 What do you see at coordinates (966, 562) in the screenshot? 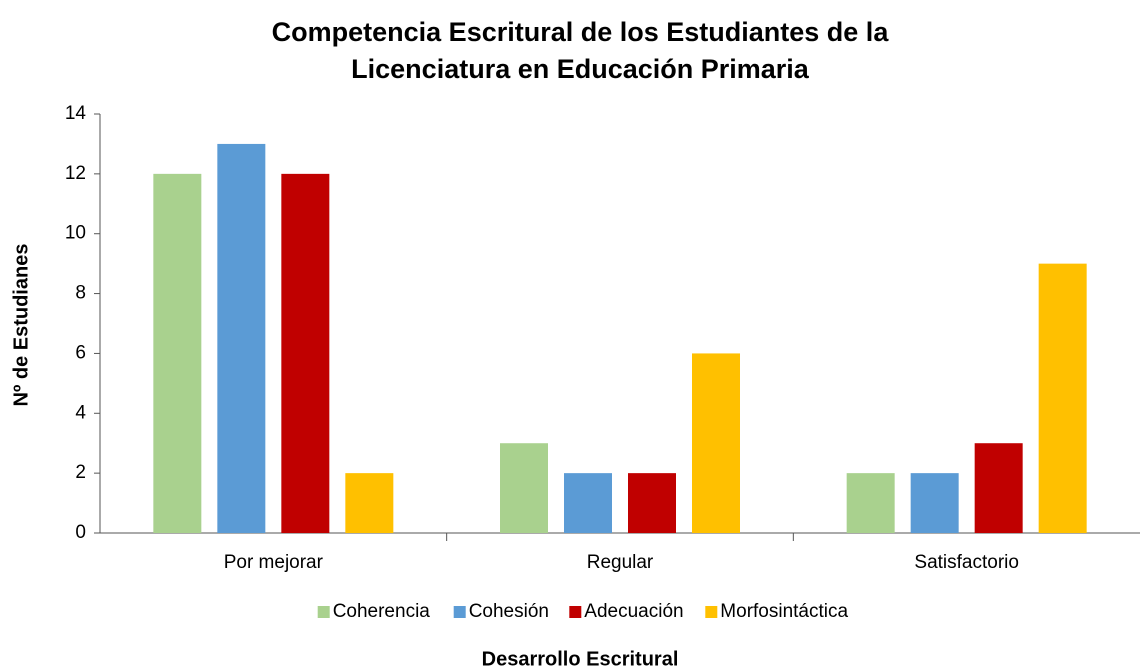
I see `x-tick-label: Satisfactorio` at bounding box center [966, 562].